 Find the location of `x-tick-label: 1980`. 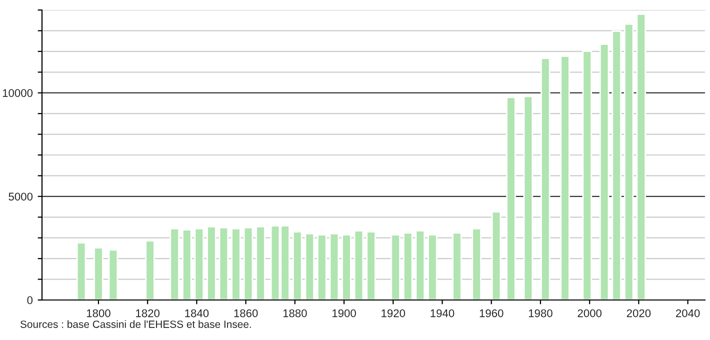

x-tick-label: 1980 is located at coordinates (540, 313).